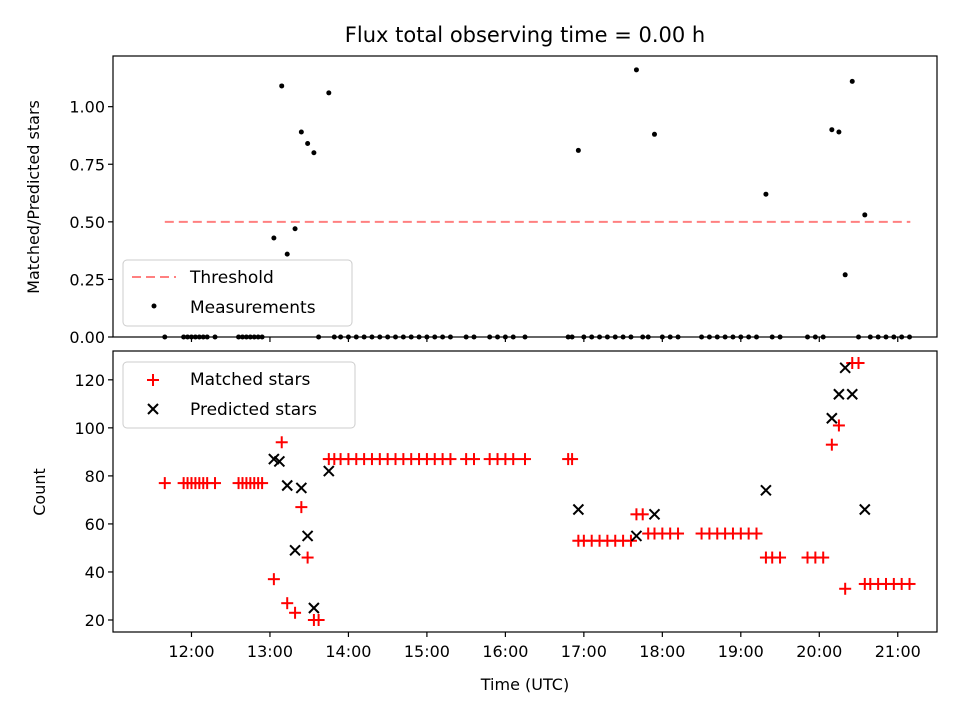 The width and height of the screenshot is (960, 720). I want to click on chart-title: Flux total observing time = 0.00 h, so click(525, 35).